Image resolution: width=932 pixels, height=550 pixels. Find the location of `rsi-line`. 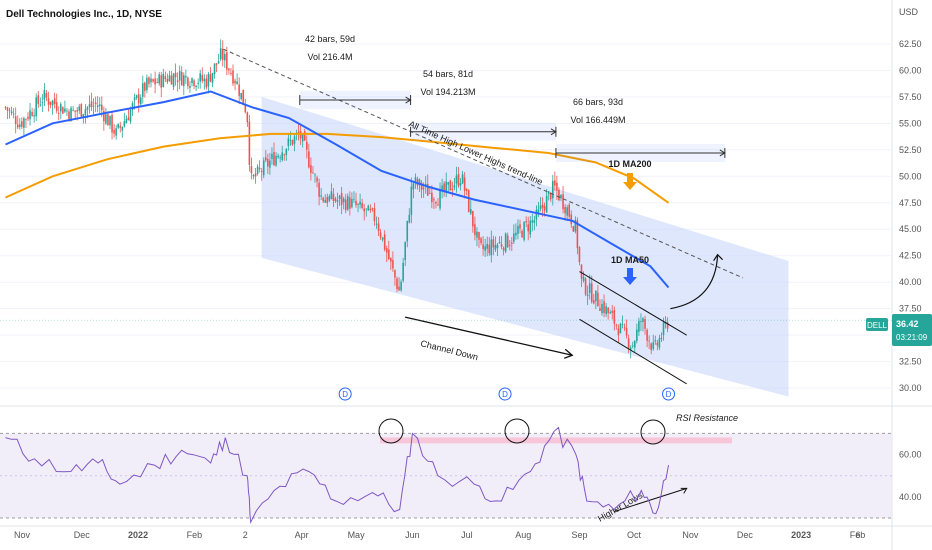

rsi-line is located at coordinates (337, 475).